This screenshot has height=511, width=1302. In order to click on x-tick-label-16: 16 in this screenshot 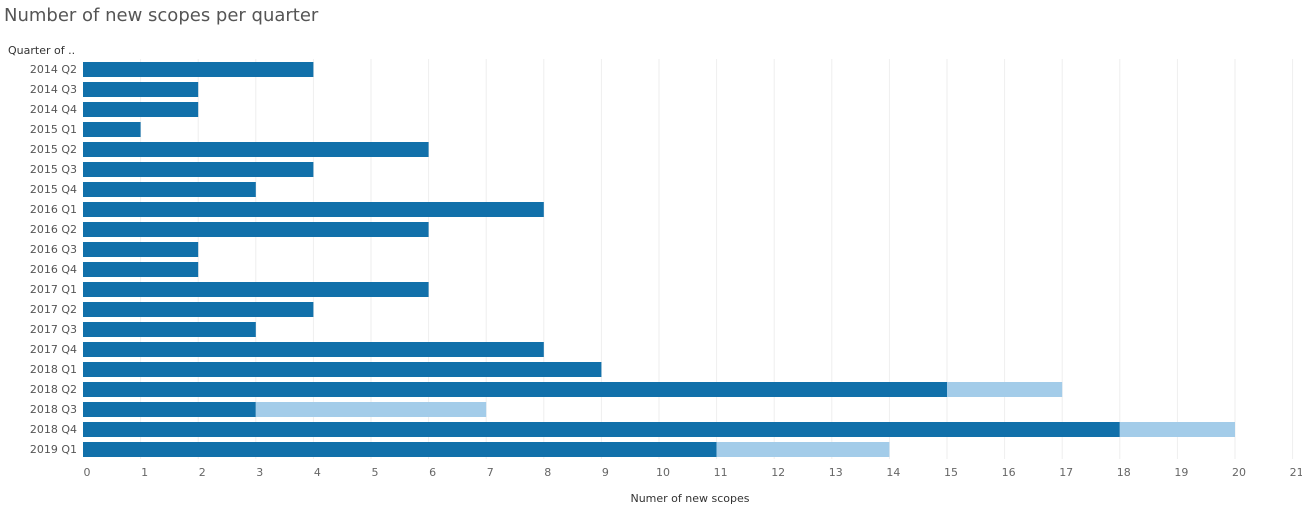, I will do `click(1009, 472)`.